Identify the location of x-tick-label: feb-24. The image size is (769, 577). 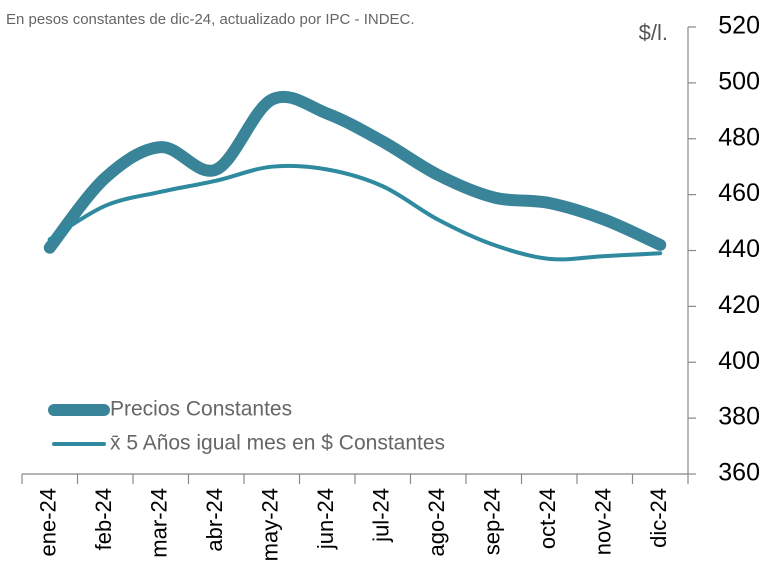
(103, 519).